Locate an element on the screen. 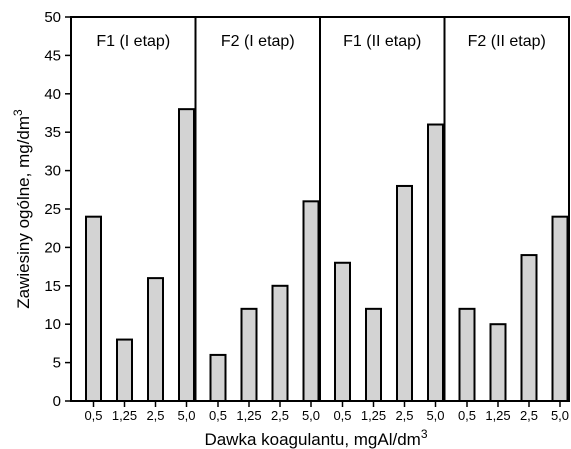 The width and height of the screenshot is (571, 449). y-tick-label: 50 is located at coordinates (52, 17).